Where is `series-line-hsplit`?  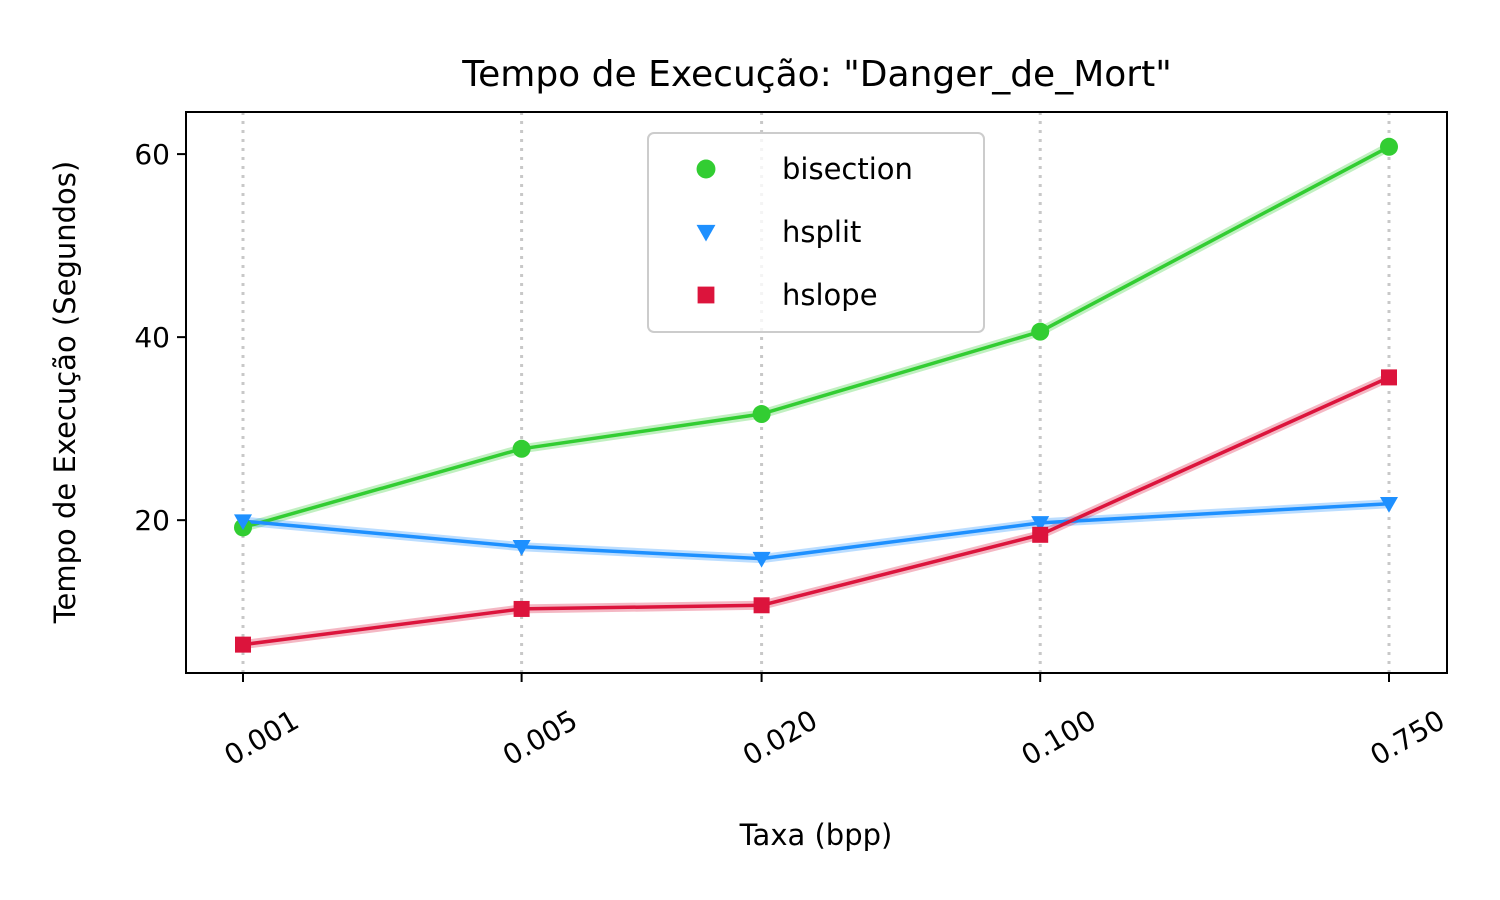
series-line-hsplit is located at coordinates (816, 531).